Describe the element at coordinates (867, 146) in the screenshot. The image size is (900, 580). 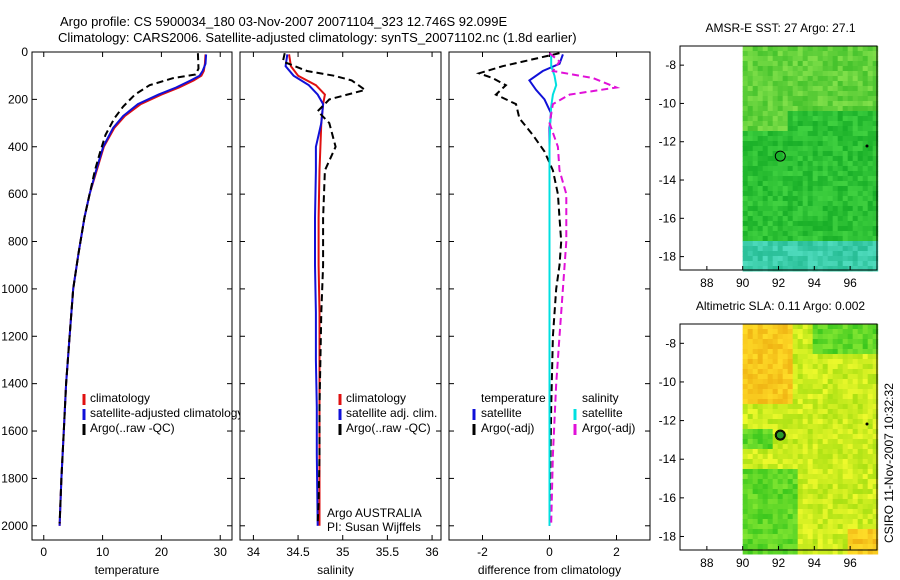
I see `nearby-float-dot` at that location.